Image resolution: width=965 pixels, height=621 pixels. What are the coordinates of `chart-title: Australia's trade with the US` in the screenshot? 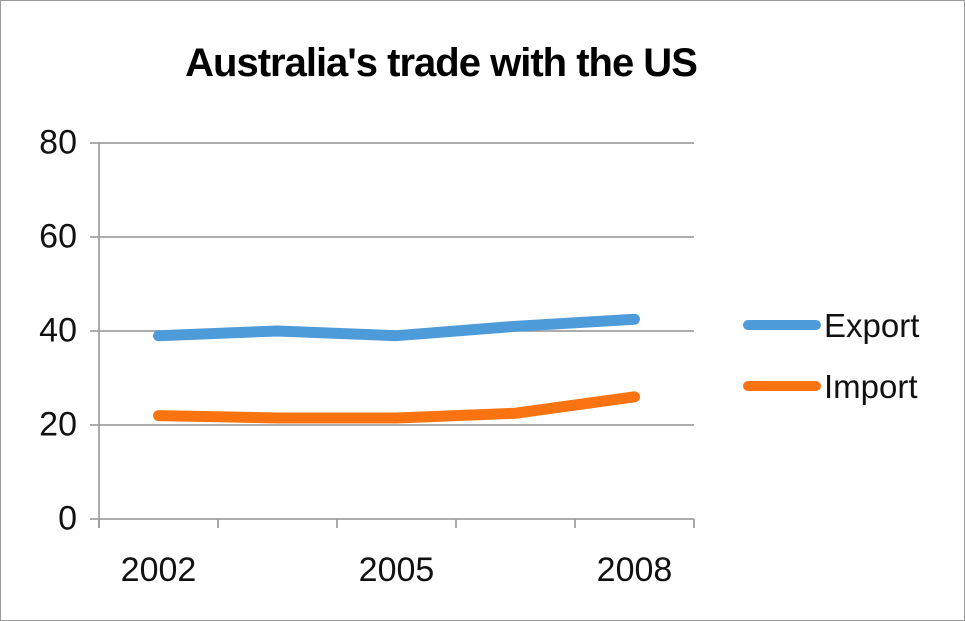 It's located at (441, 63).